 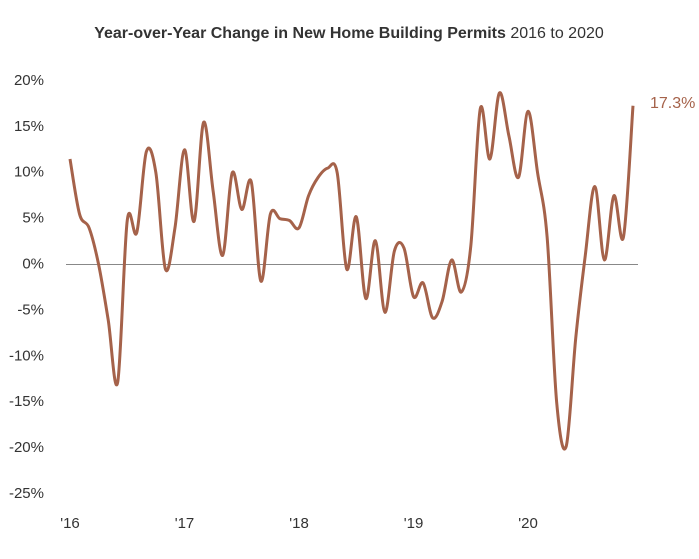 What do you see at coordinates (528, 523) in the screenshot?
I see `x-tick-label: '20` at bounding box center [528, 523].